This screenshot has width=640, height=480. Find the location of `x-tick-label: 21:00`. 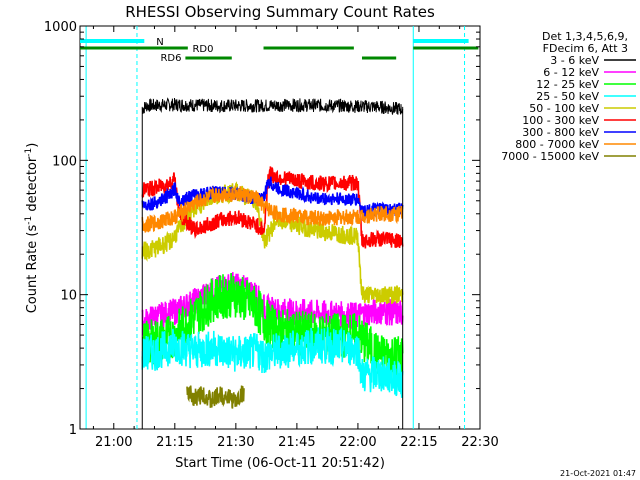

x-tick-label: 21:00 is located at coordinates (113, 442).